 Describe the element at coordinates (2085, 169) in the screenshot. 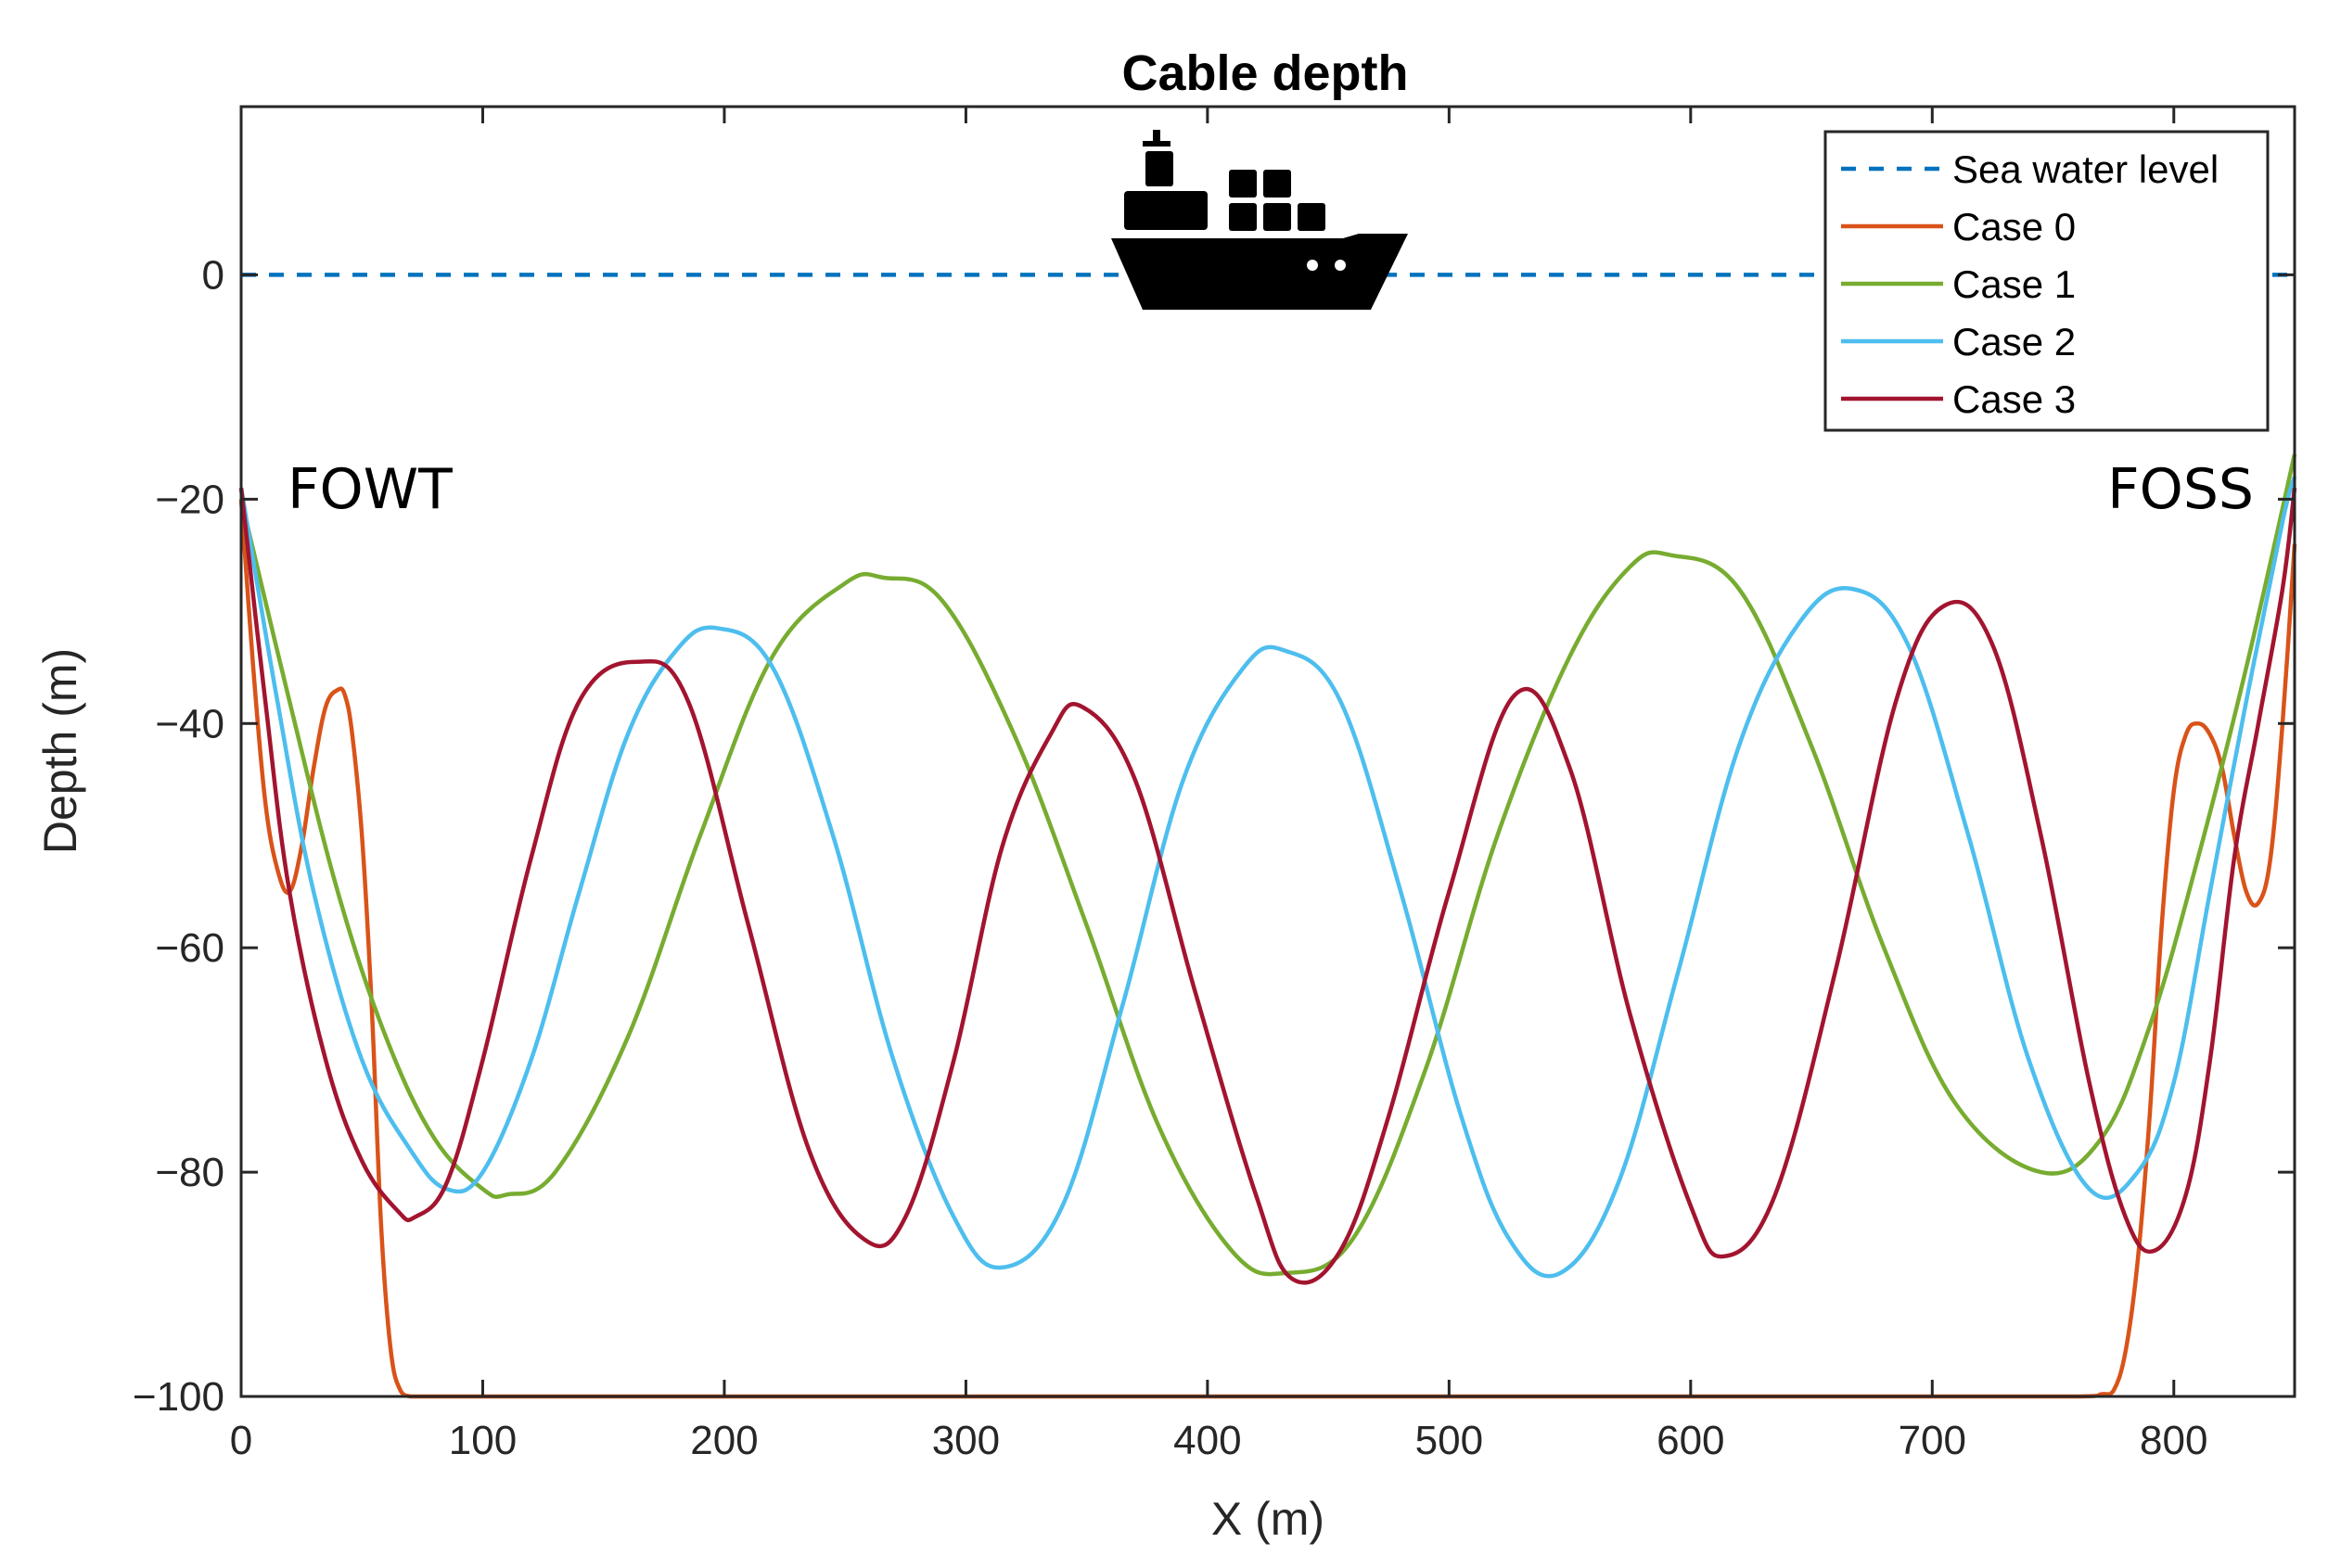

I see `legend-label: Sea water level` at that location.